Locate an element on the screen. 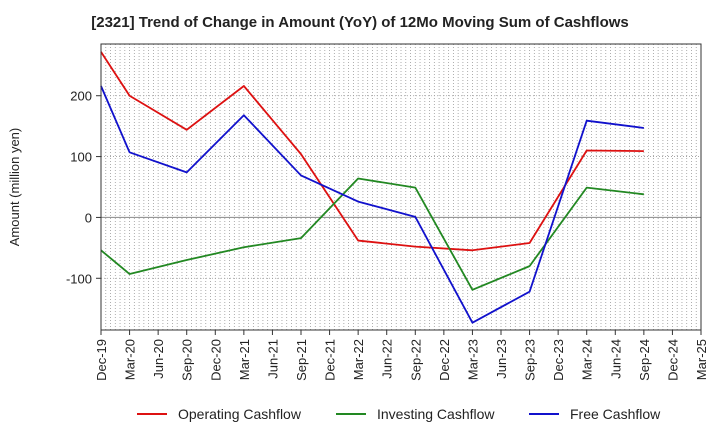  x-tick-label: Dec-19 is located at coordinates (101, 360).